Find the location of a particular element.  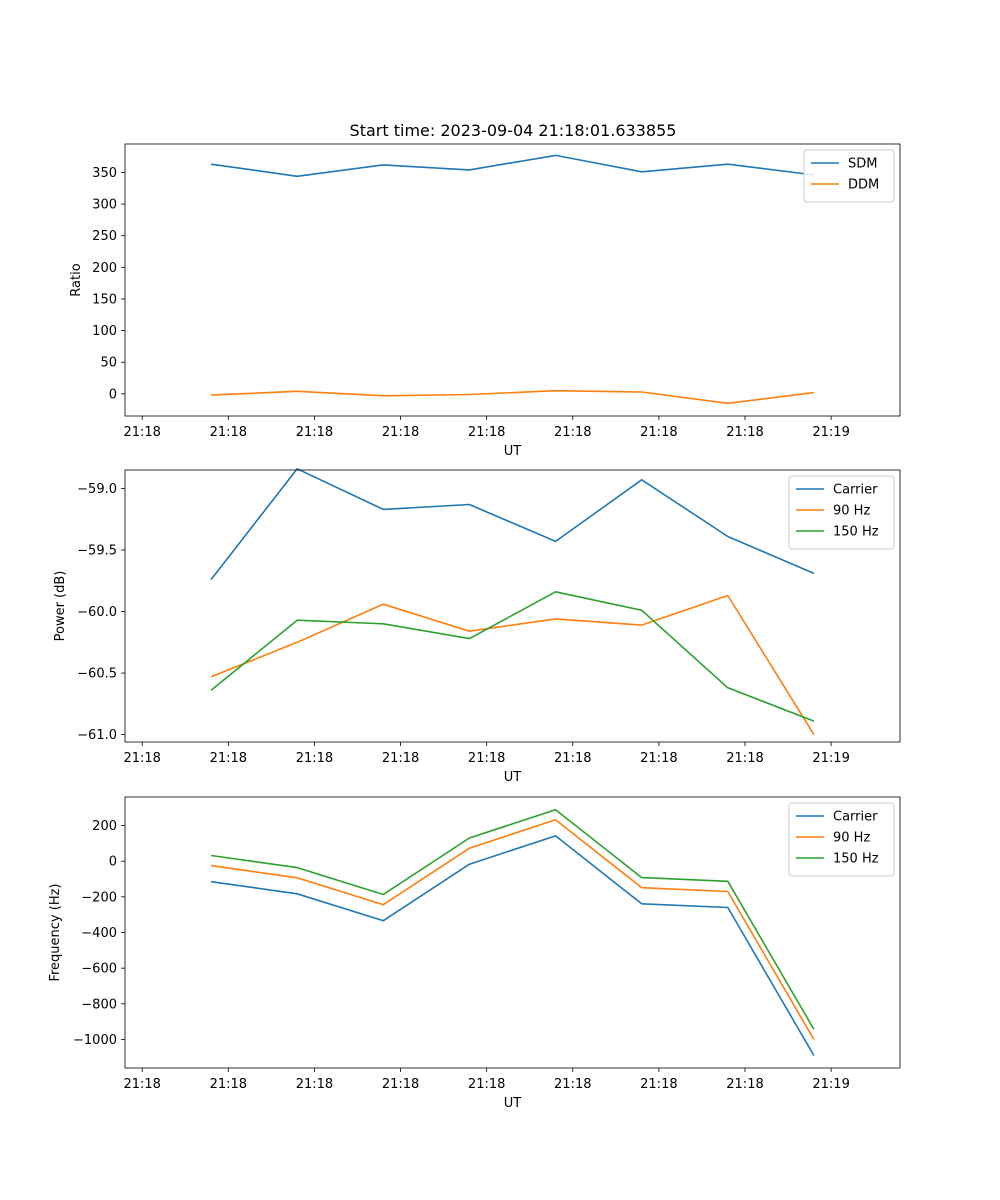

y-tick-label: 350 is located at coordinates (104, 173).